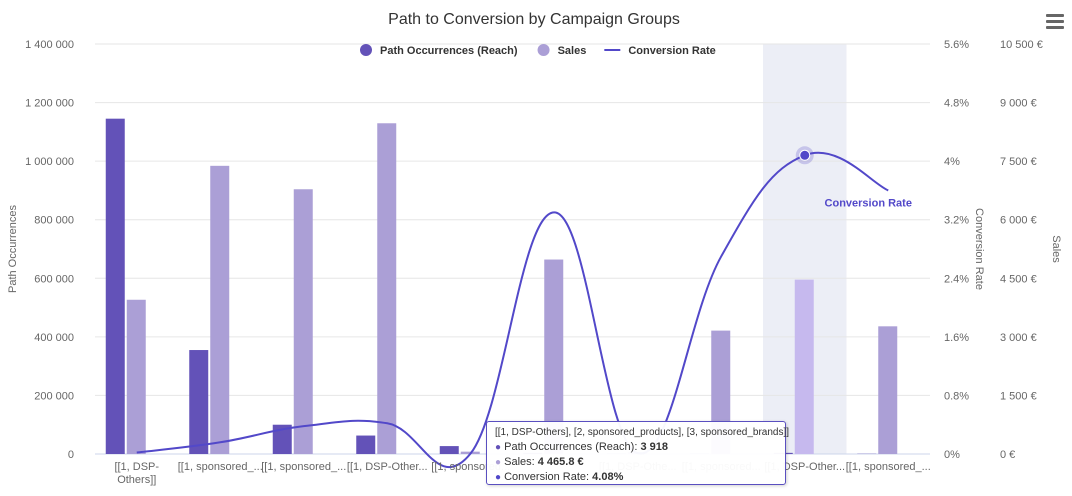  I want to click on markers, so click(804, 155).